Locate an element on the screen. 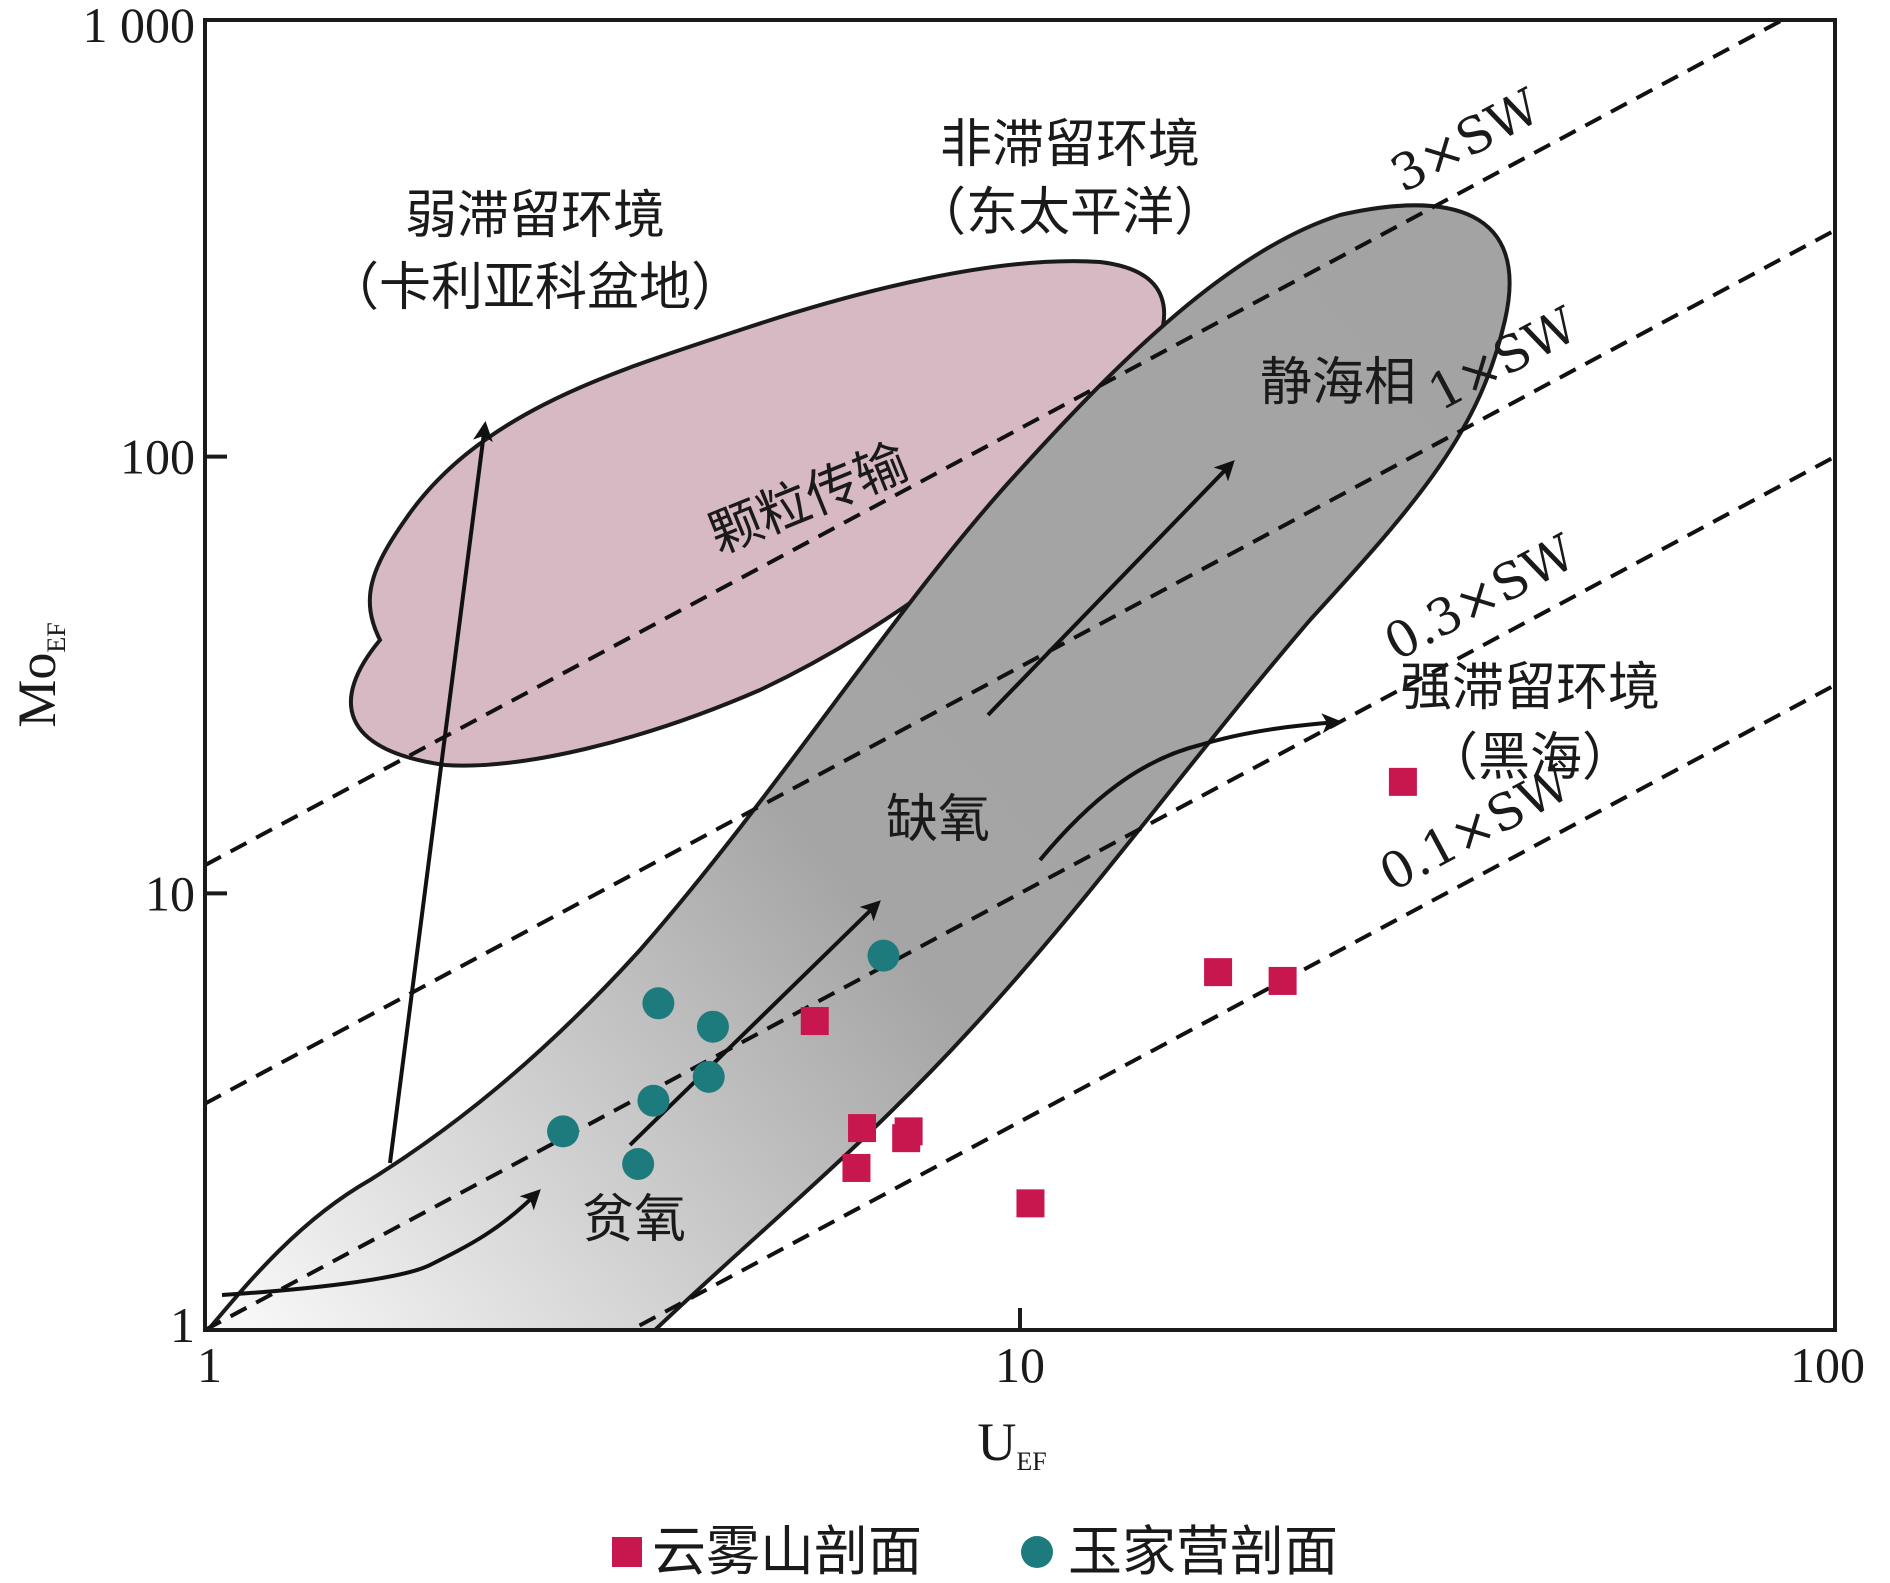 The width and height of the screenshot is (1890, 1583). euxinic-label: 静海相 is located at coordinates (1338, 383).